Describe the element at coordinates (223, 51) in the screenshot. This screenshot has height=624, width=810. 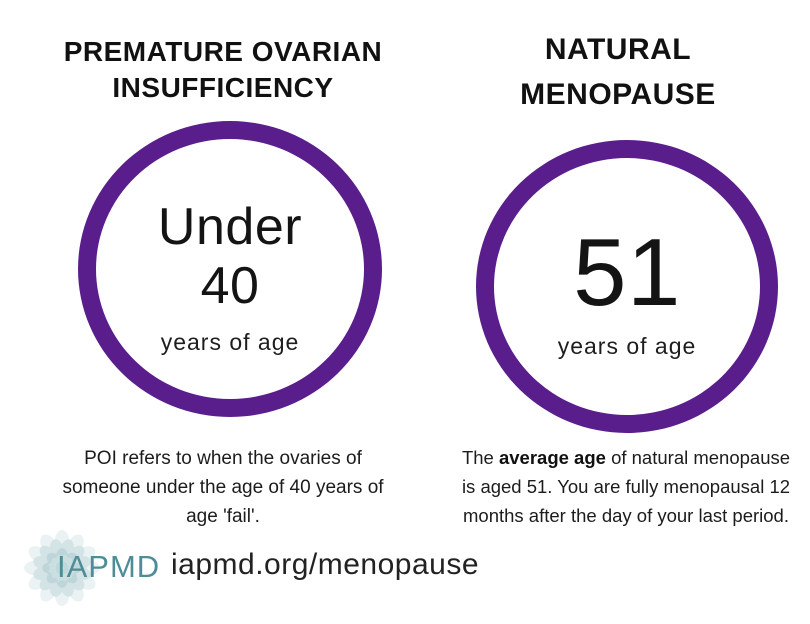
I see `heading-line: PREMATURE OVARIAN` at that location.